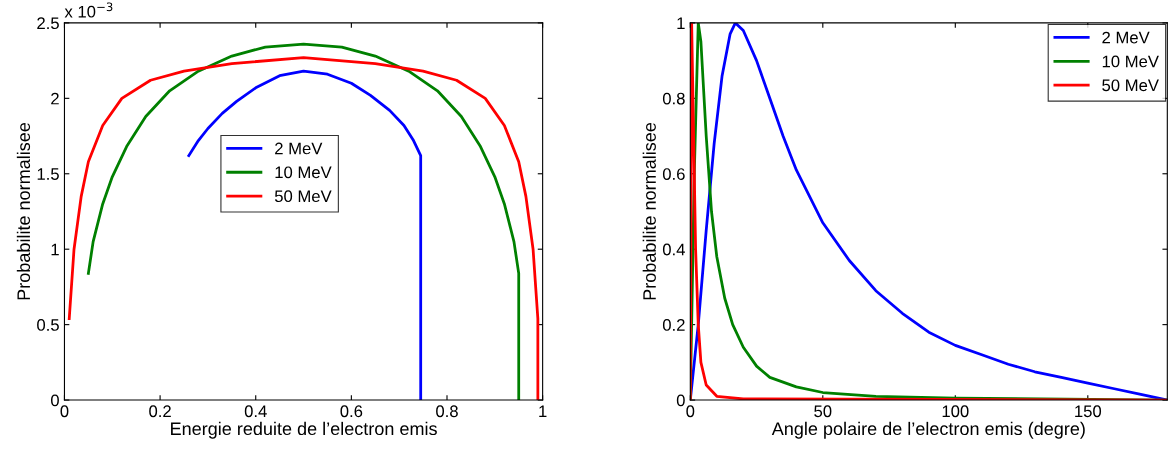  I want to click on x-tick-label: 100, so click(955, 411).